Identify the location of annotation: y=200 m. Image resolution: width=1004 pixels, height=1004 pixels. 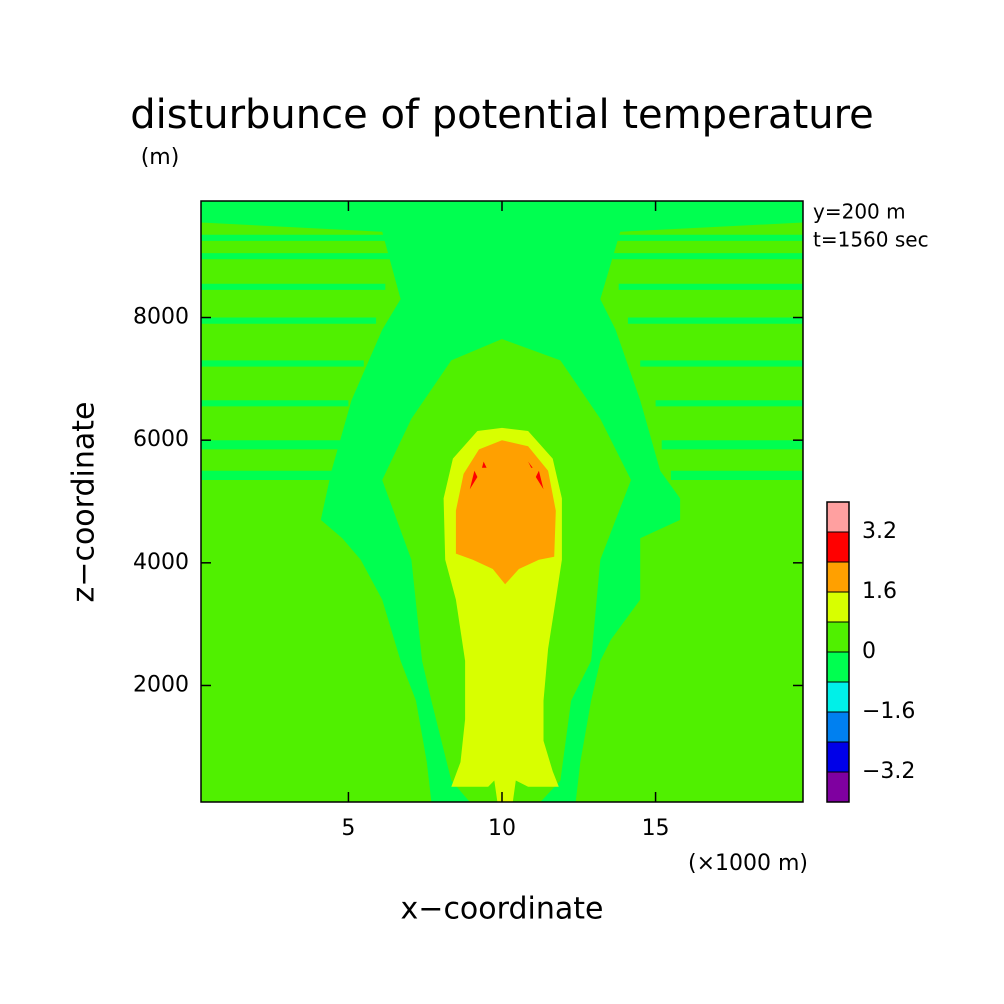
(859, 212).